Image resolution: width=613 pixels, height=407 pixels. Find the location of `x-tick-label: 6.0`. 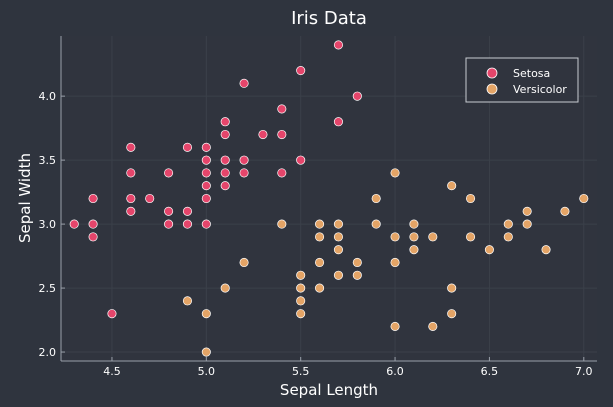

x-tick-label: 6.0 is located at coordinates (395, 371).